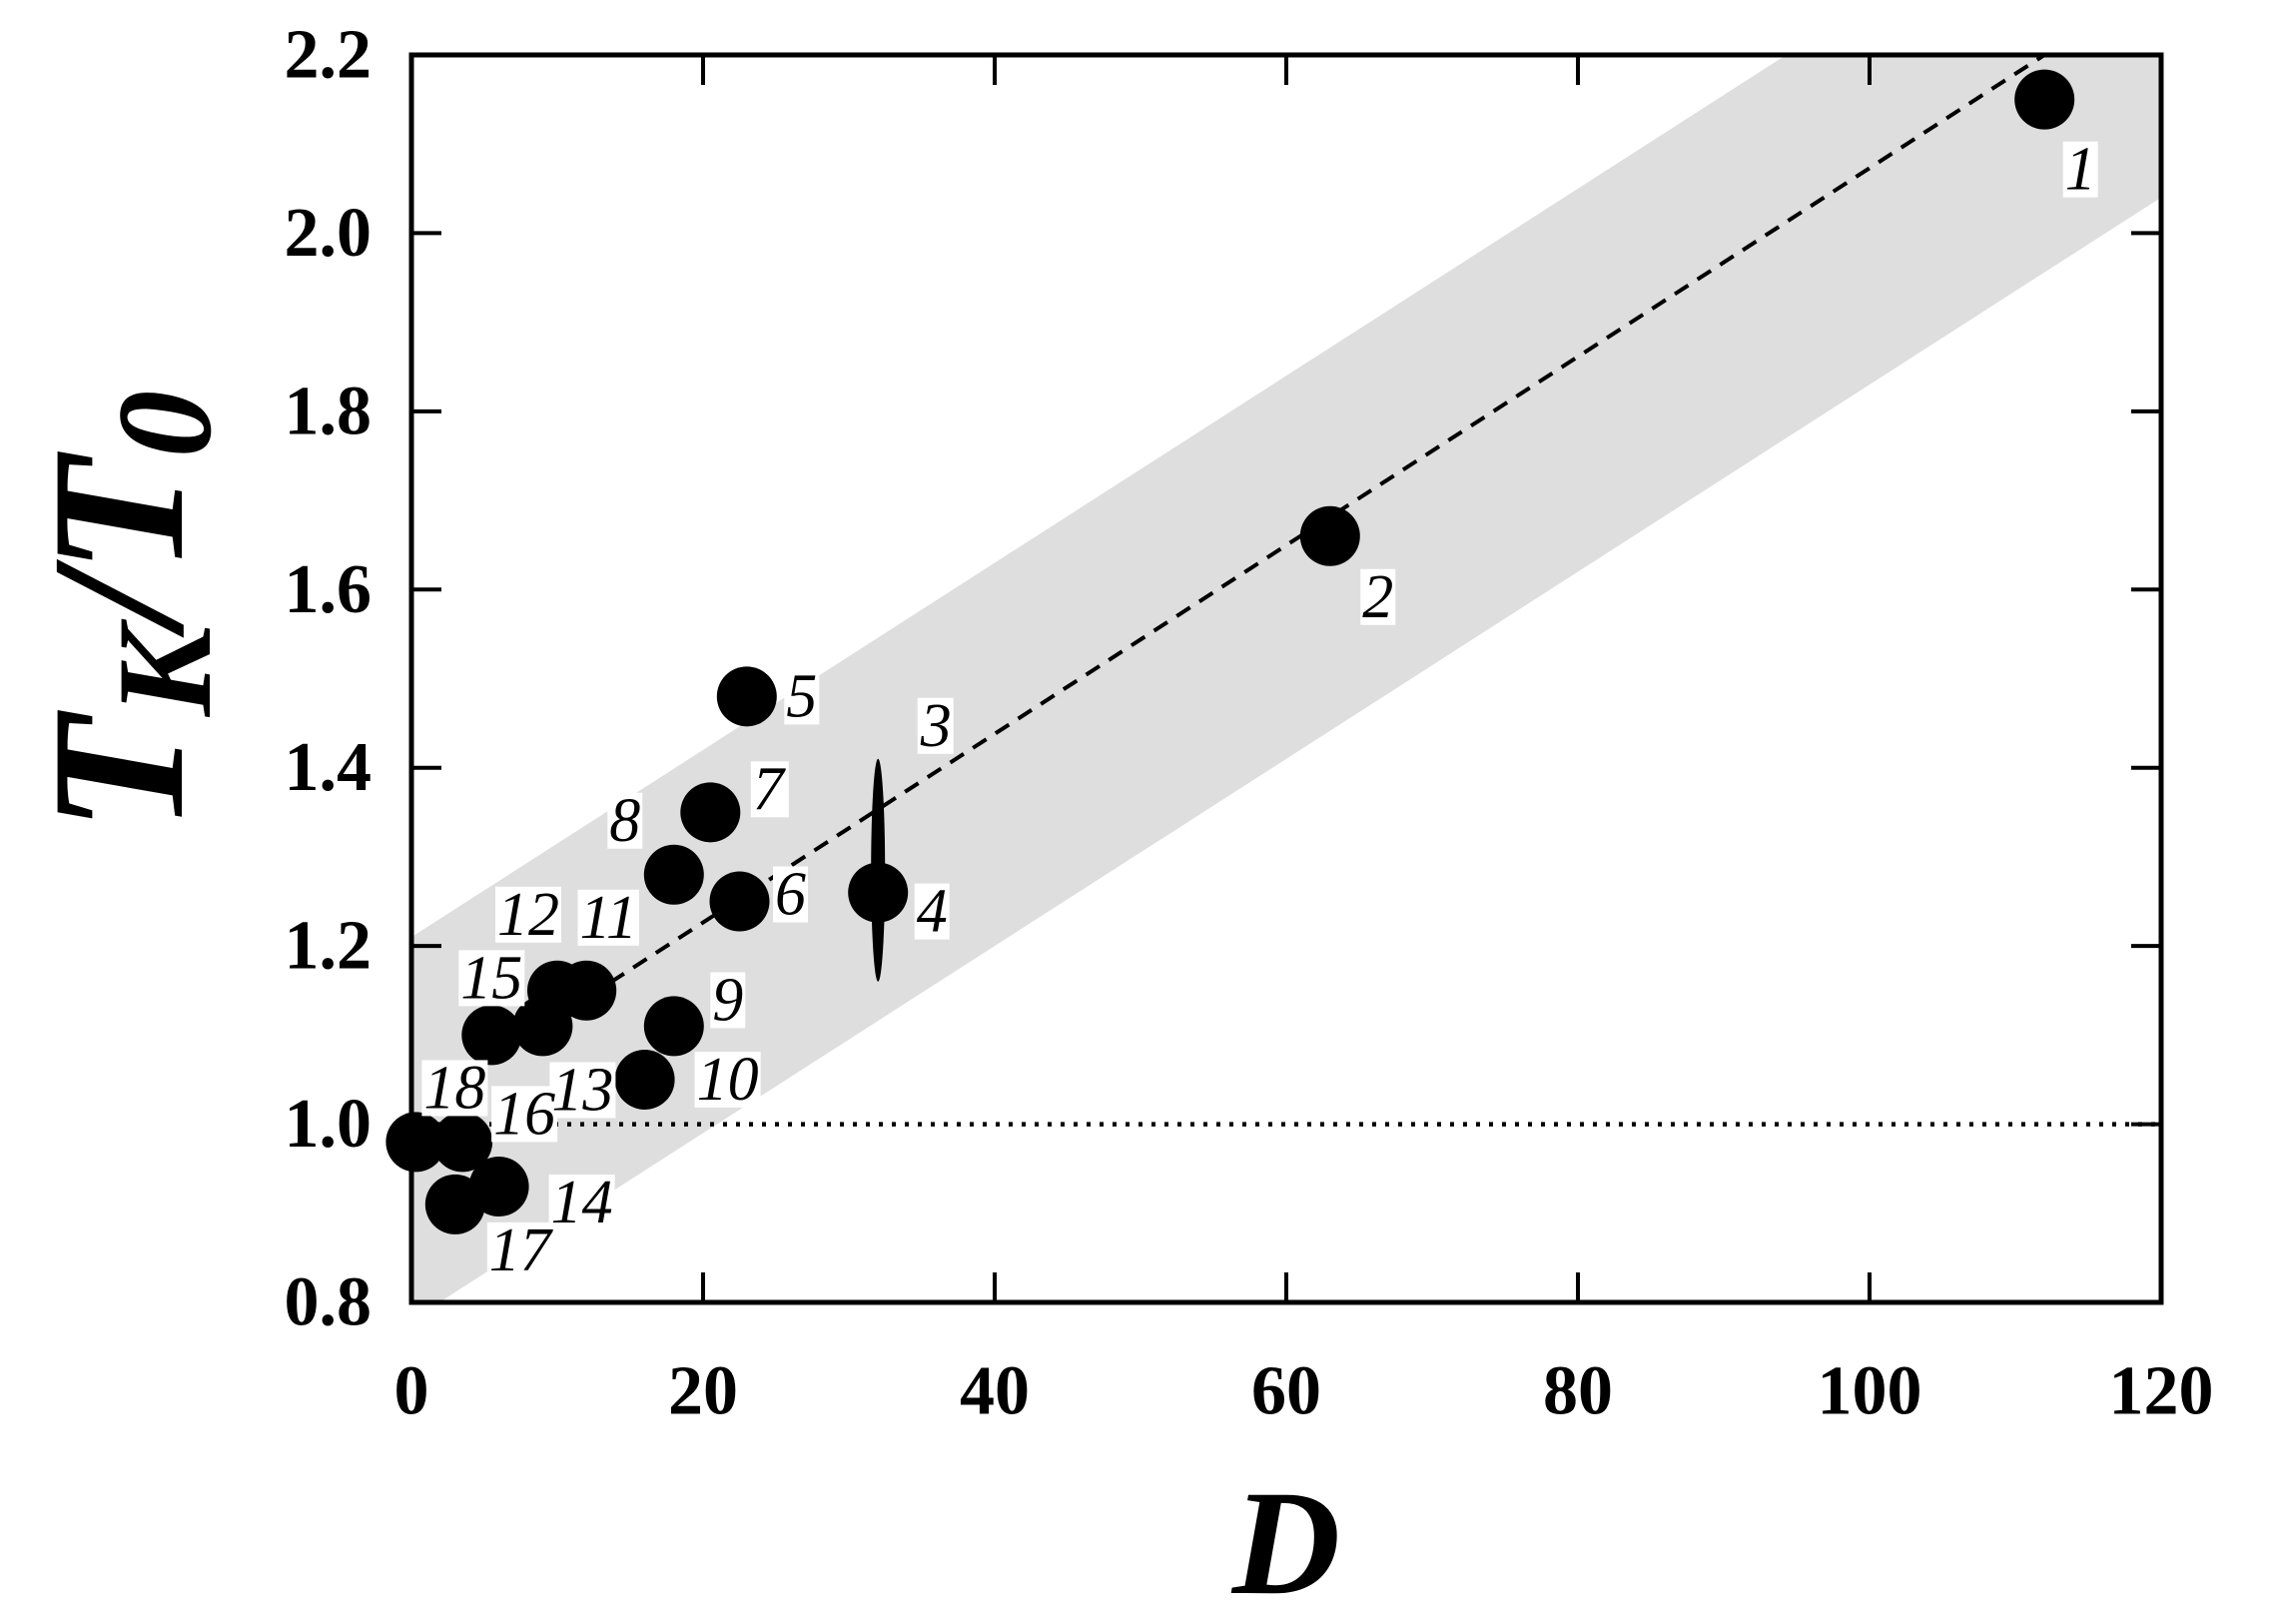 This screenshot has height=1624, width=2274. What do you see at coordinates (1578, 1391) in the screenshot?
I see `x-tick-label: 80` at bounding box center [1578, 1391].